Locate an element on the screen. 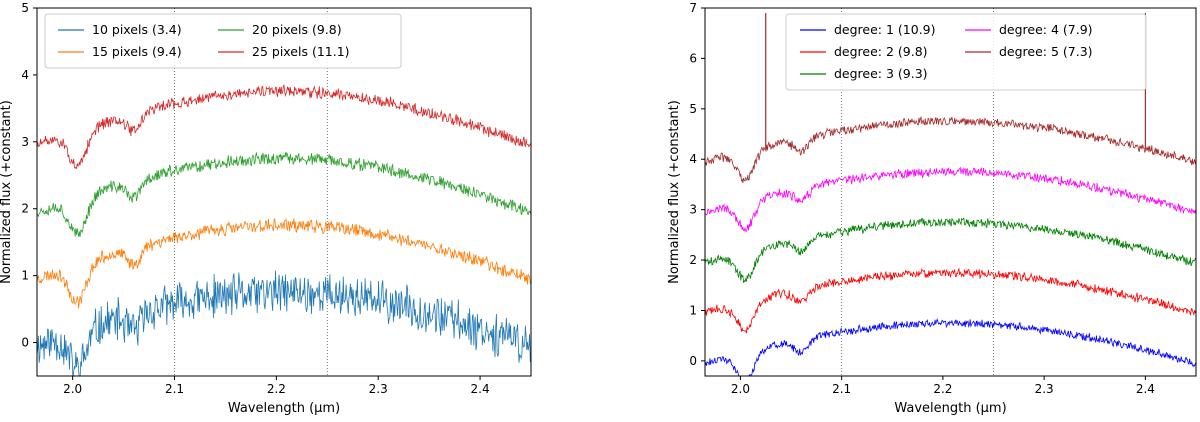 The width and height of the screenshot is (1200, 422). left-reference-lines is located at coordinates (251, 192).